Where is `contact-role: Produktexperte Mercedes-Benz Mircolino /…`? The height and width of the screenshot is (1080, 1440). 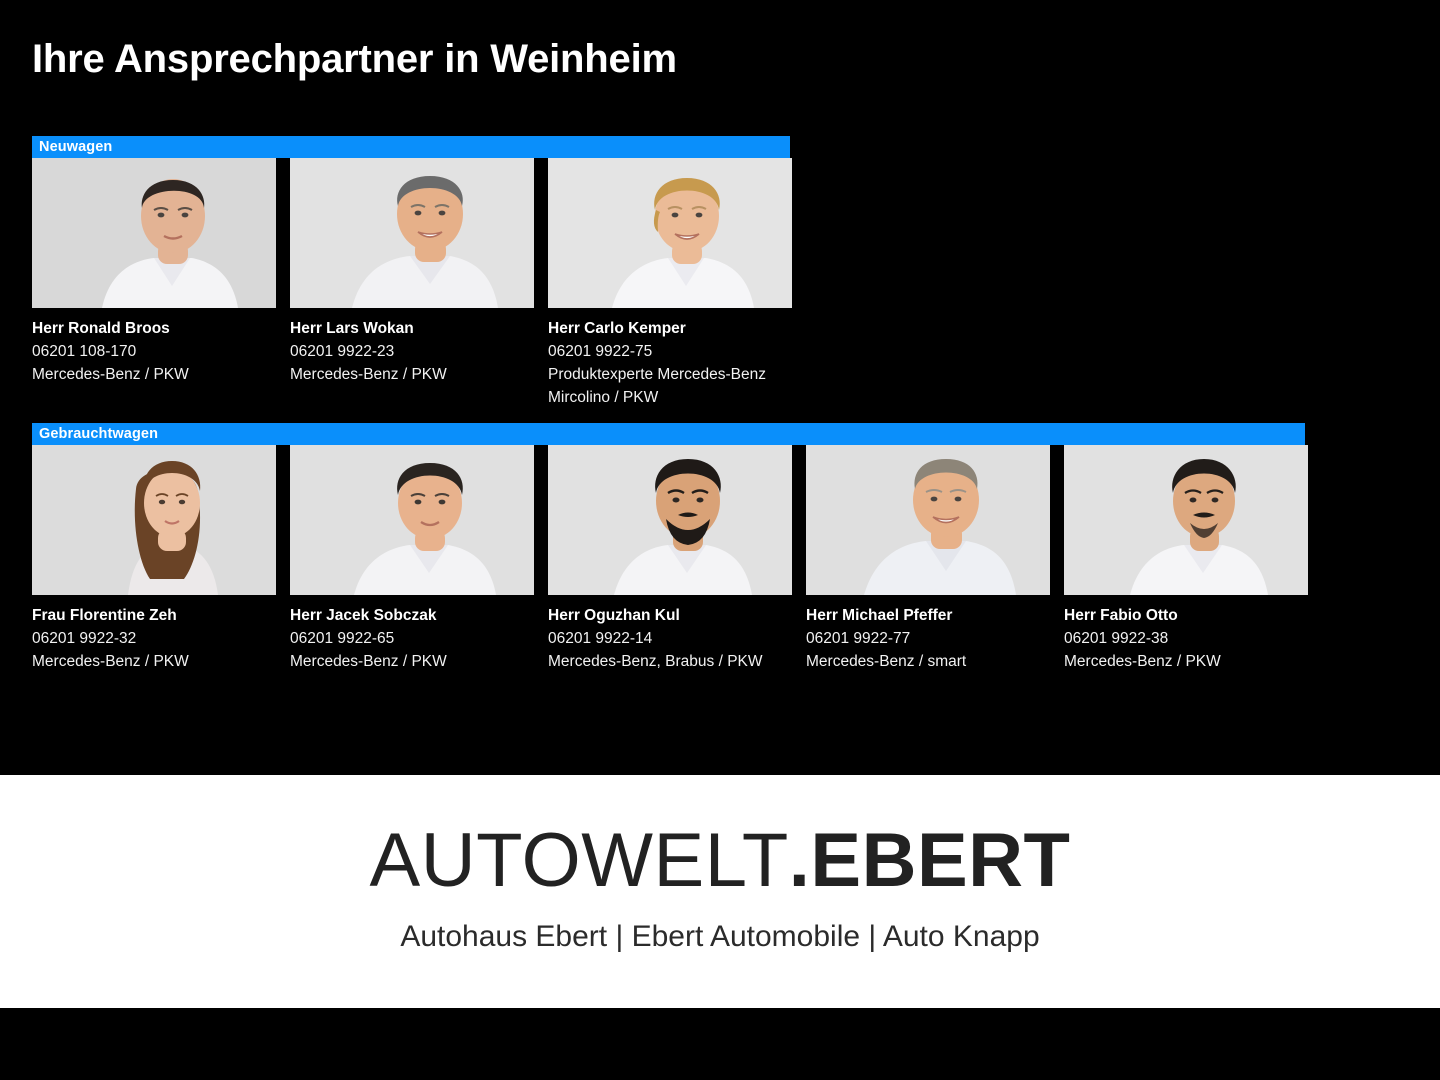
contact-role: Produktexperte Mercedes-Benz Mircolino /… is located at coordinates (657, 386).